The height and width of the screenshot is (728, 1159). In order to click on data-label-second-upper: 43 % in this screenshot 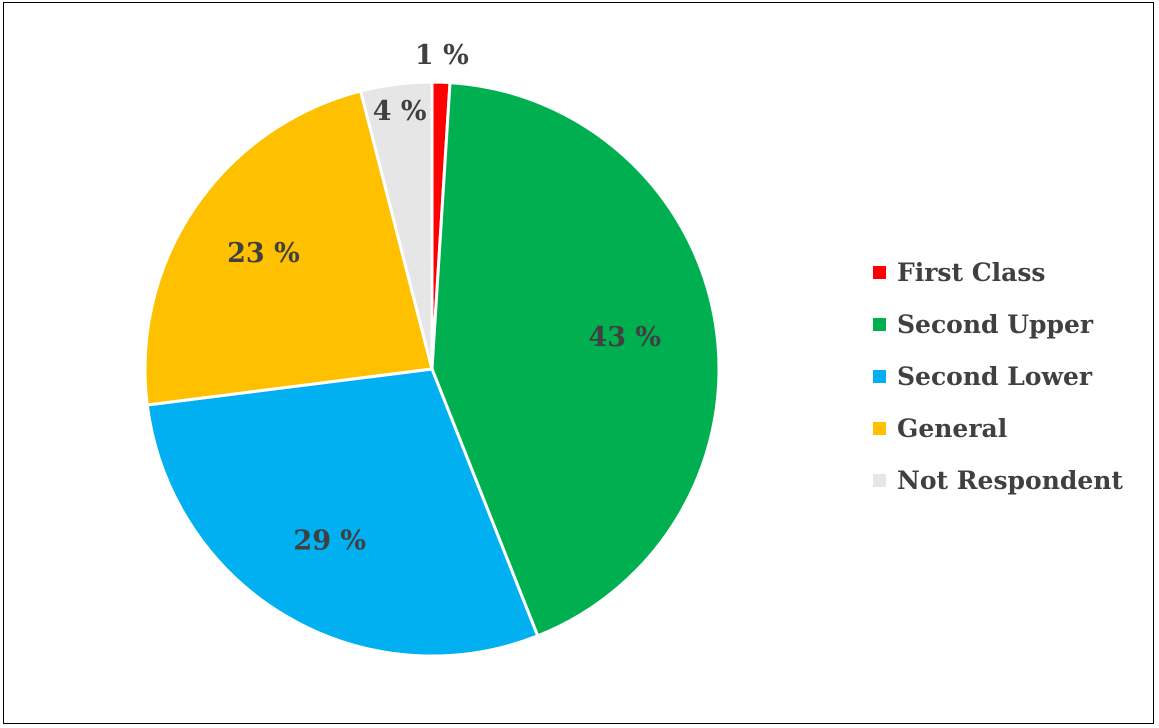, I will do `click(624, 337)`.